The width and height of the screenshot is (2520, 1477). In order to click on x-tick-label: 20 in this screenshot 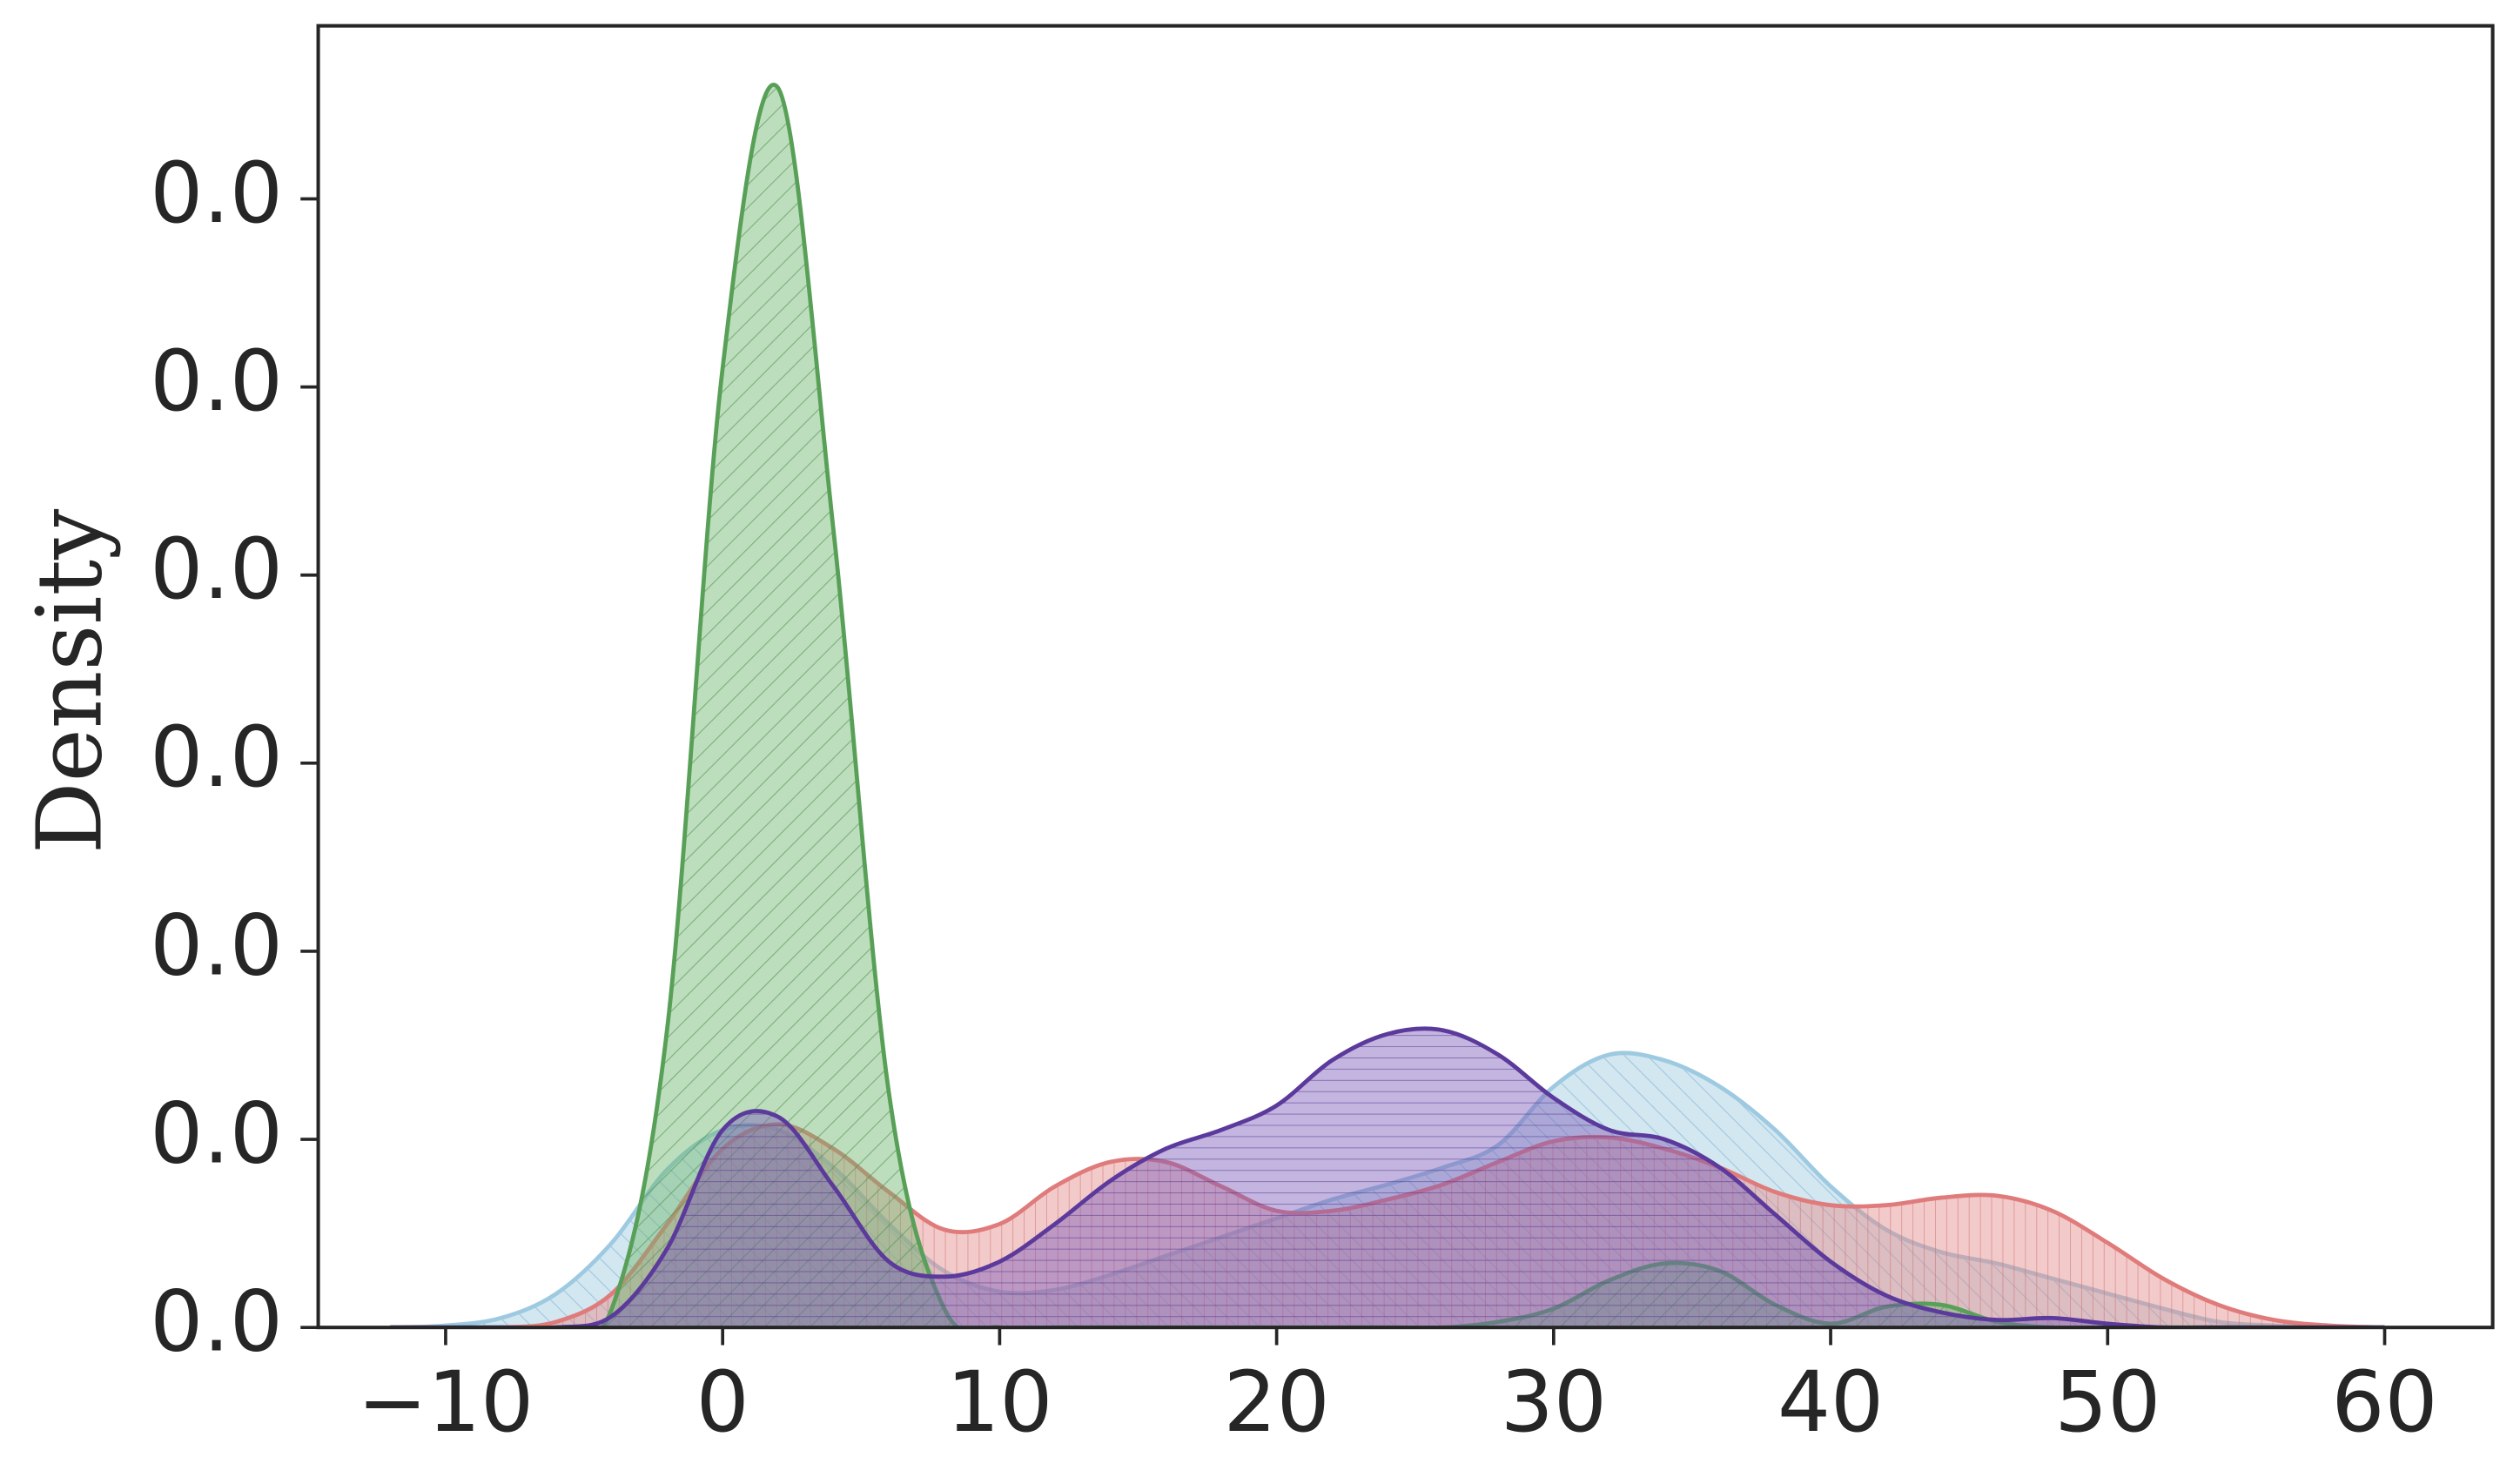, I will do `click(1277, 1402)`.